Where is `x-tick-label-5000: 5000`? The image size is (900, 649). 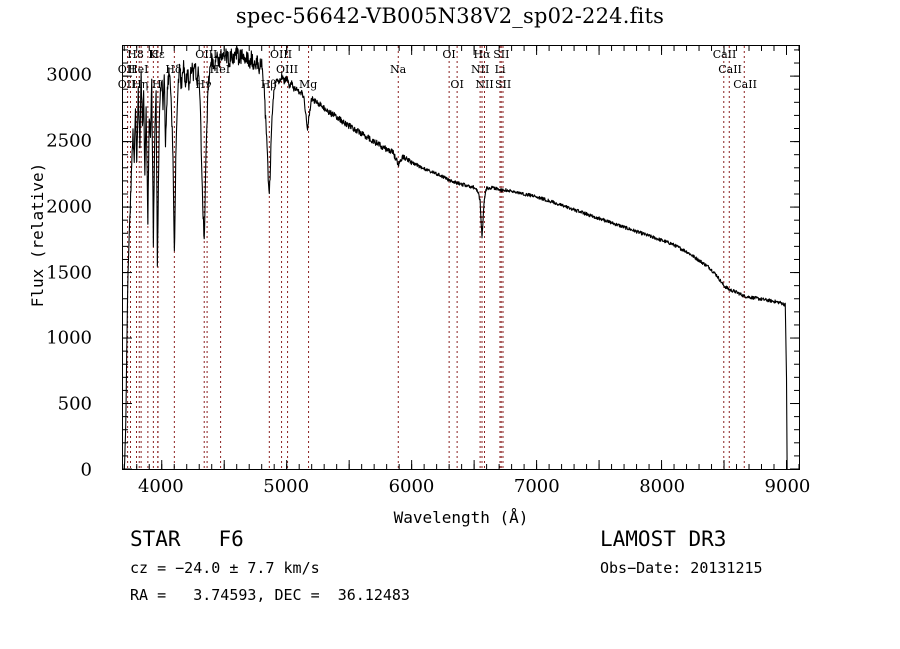
x-tick-label-5000: 5000 is located at coordinates (286, 486).